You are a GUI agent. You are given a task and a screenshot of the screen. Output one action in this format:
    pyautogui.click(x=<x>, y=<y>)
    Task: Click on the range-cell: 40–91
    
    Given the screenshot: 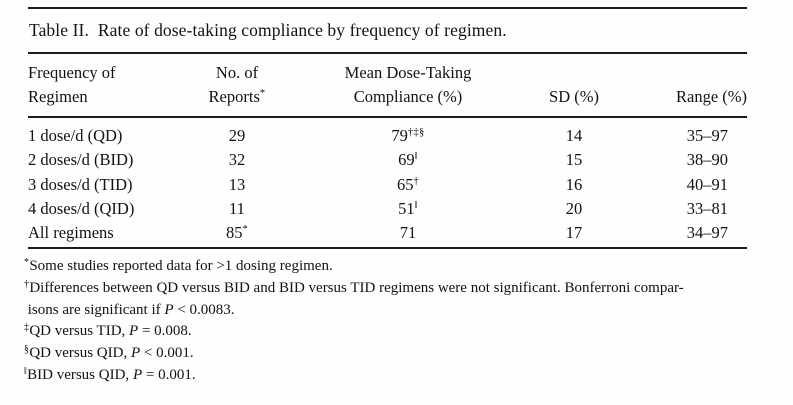 What is the action you would take?
    pyautogui.click(x=707, y=184)
    